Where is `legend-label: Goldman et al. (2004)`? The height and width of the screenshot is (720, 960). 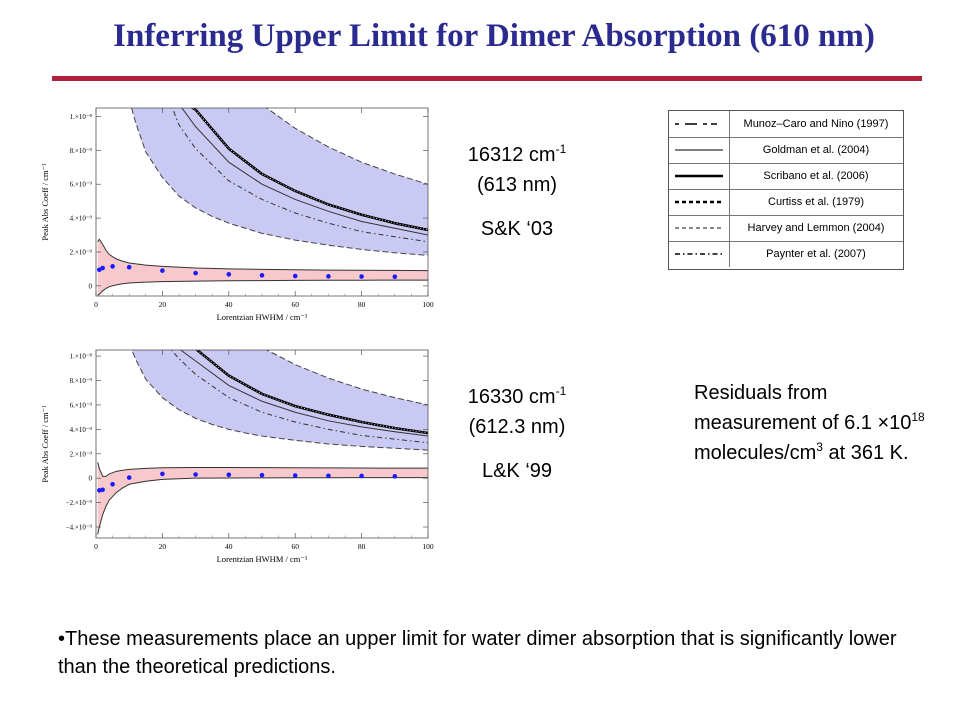
legend-label: Goldman et al. (2004) is located at coordinates (816, 150).